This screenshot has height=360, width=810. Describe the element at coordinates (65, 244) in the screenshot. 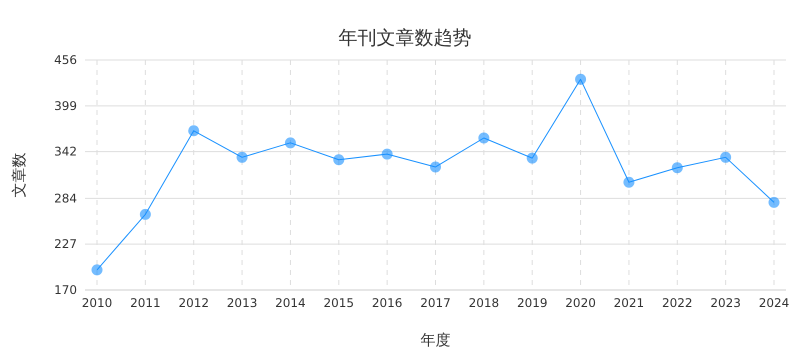

I see `y-tick-label: 227` at that location.